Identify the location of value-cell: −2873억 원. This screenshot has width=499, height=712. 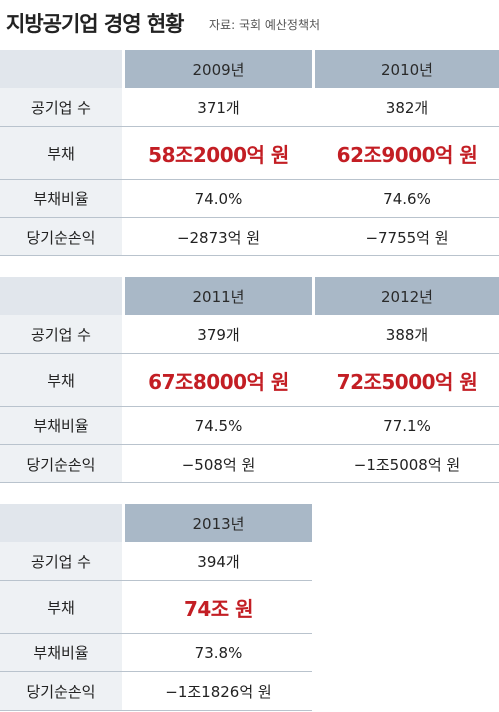
(218, 237).